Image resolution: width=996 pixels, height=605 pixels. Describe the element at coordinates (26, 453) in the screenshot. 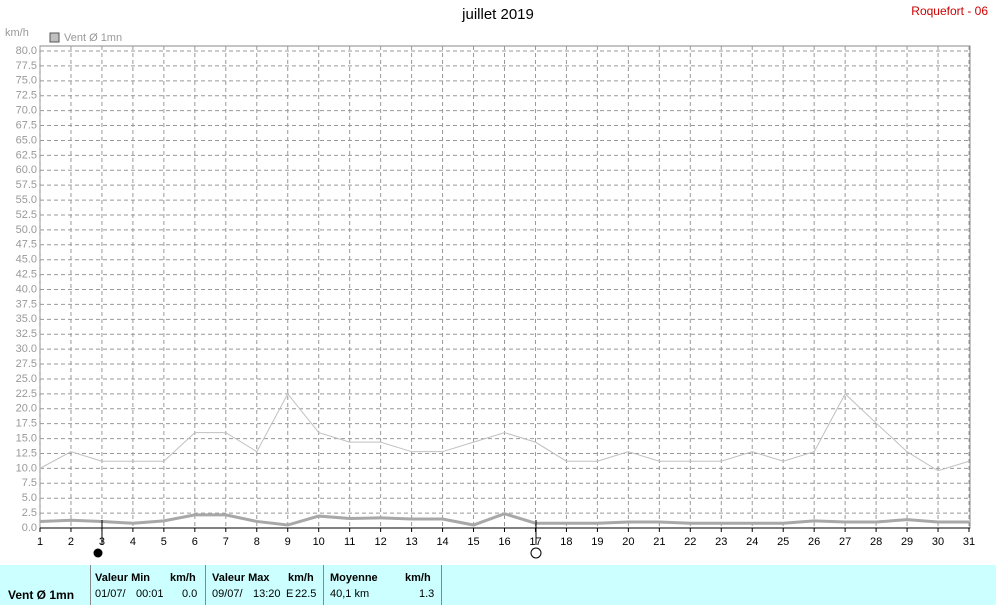

I see `y-tick-label: 12.5` at that location.